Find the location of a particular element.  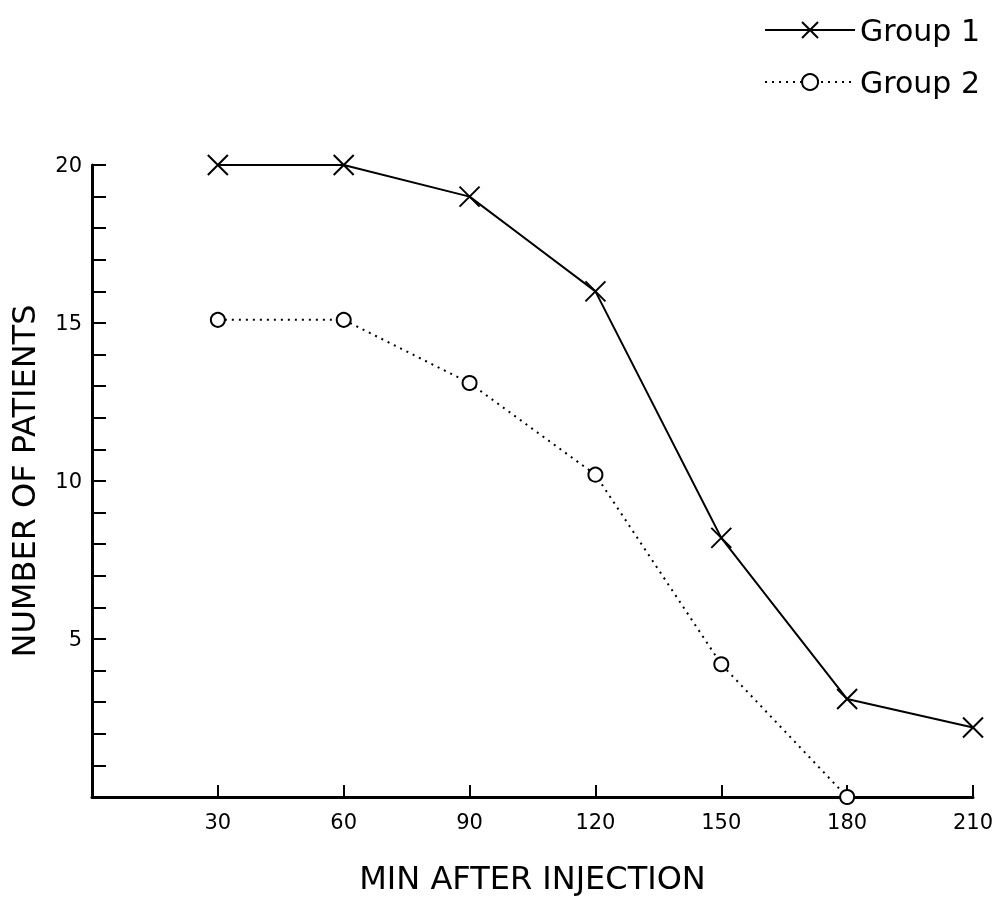

x-tick-label: 180 is located at coordinates (847, 821).